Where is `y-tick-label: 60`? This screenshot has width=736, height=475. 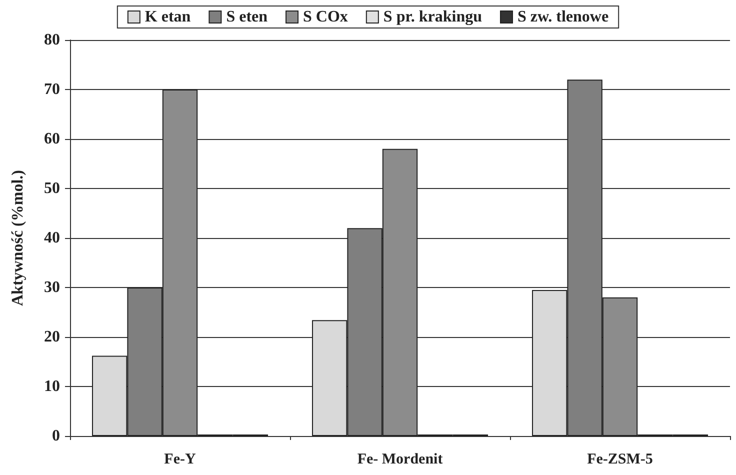
y-tick-label: 60 is located at coordinates (52, 139).